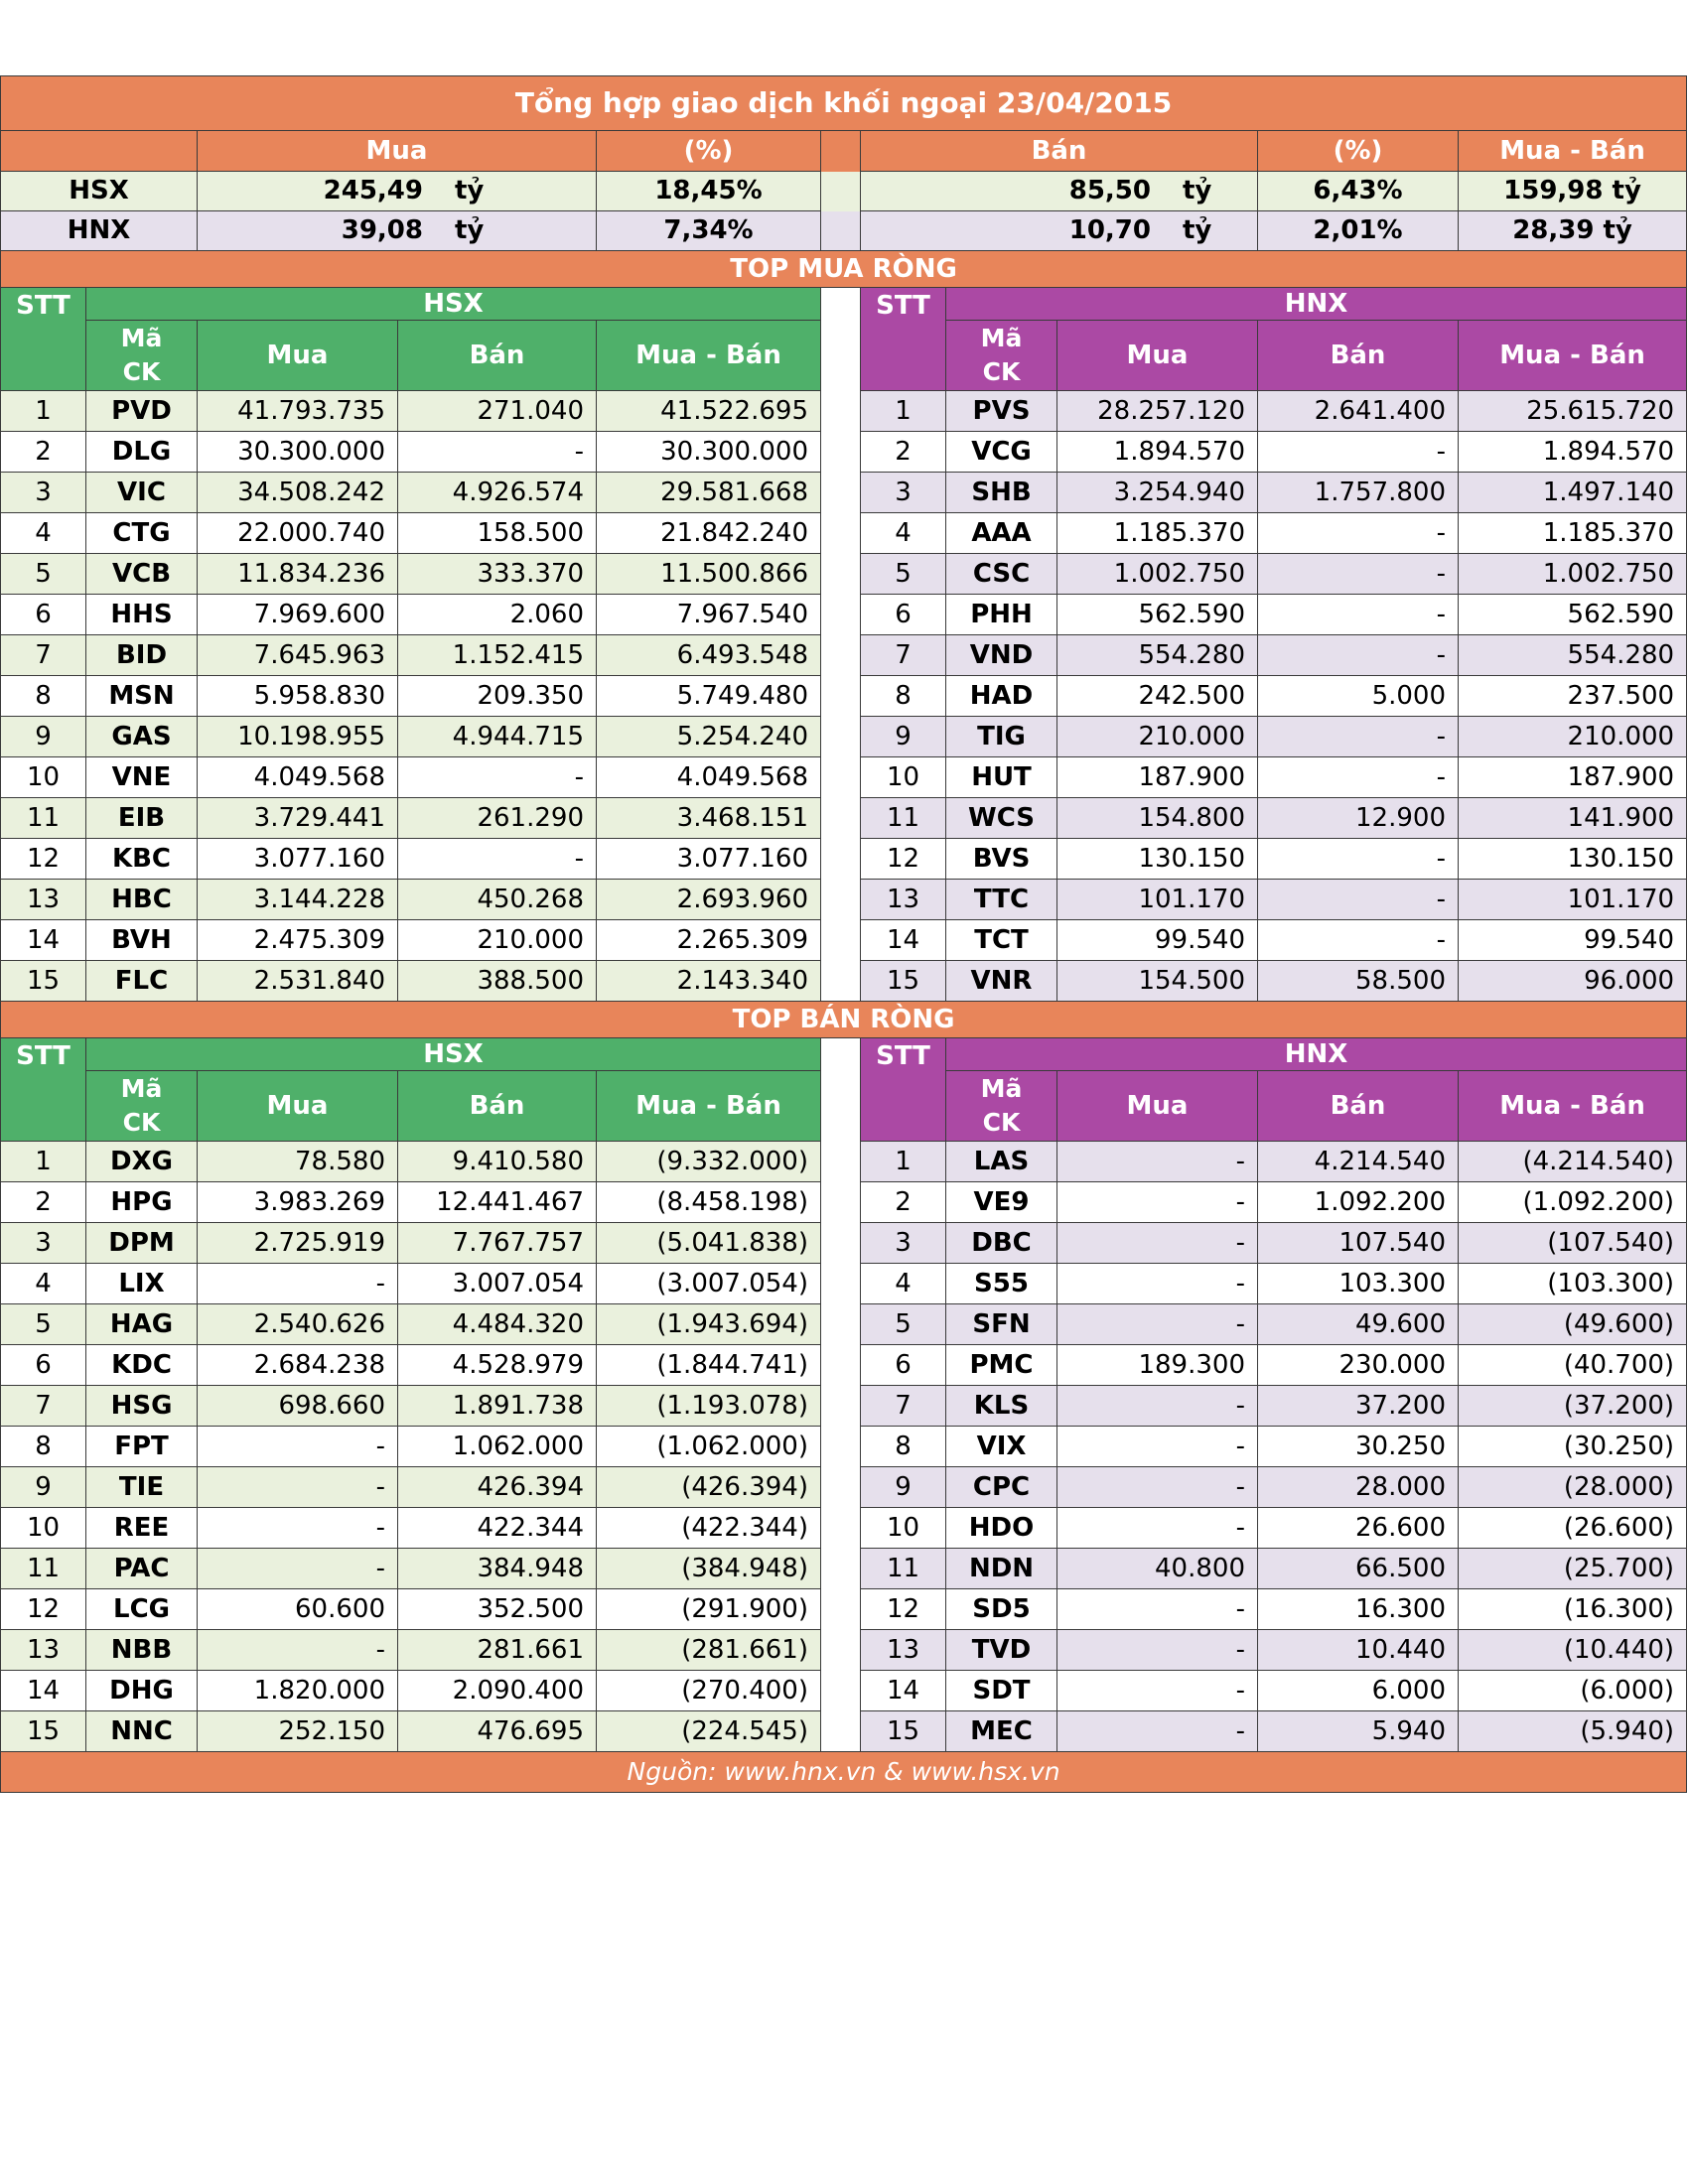  I want to click on summary-gap, so click(840, 230).